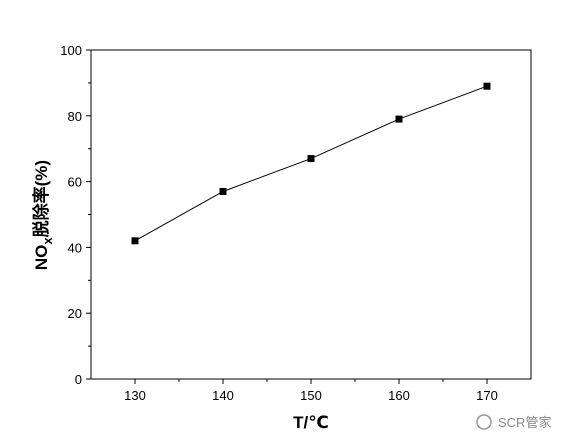  Describe the element at coordinates (135, 395) in the screenshot. I see `x-tick-label: 130` at that location.